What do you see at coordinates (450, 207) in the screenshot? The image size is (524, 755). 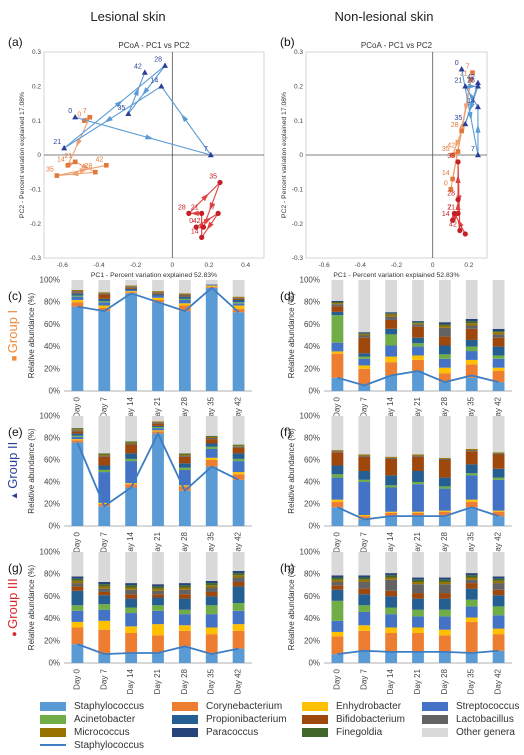 I see `point-label: 7` at bounding box center [450, 207].